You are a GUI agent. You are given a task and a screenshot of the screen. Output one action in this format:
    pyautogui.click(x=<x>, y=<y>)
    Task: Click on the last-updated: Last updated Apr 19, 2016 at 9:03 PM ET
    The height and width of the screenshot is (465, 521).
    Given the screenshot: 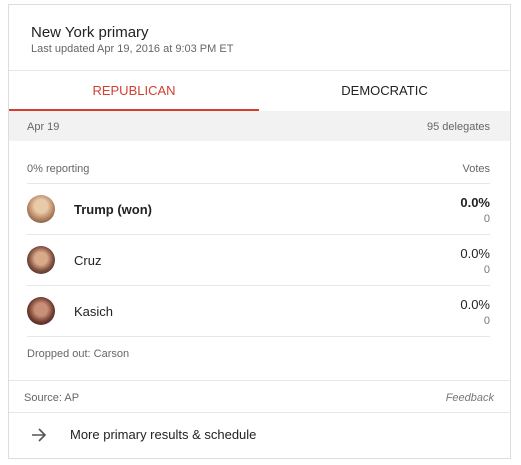 What is the action you would take?
    pyautogui.click(x=132, y=49)
    